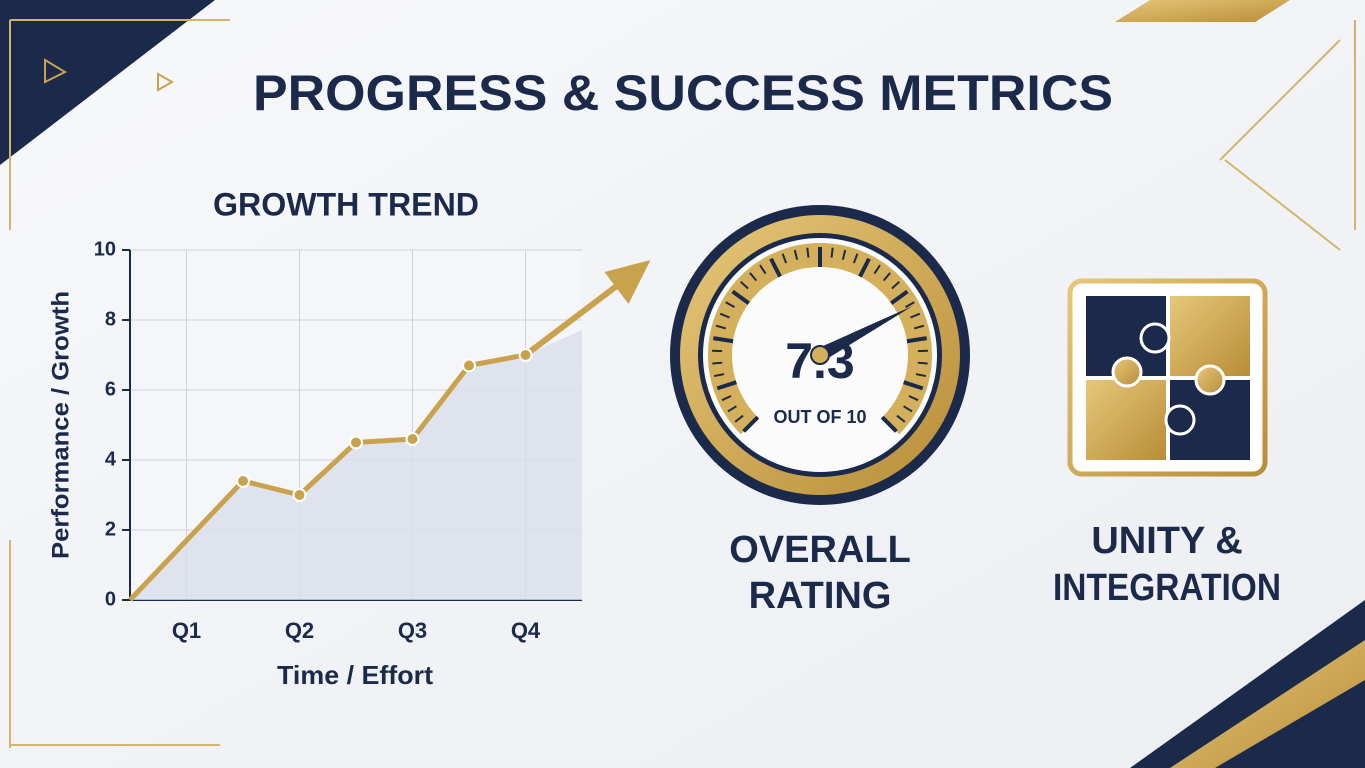 The width and height of the screenshot is (1365, 768). I want to click on y-tick-label: 6, so click(110, 389).